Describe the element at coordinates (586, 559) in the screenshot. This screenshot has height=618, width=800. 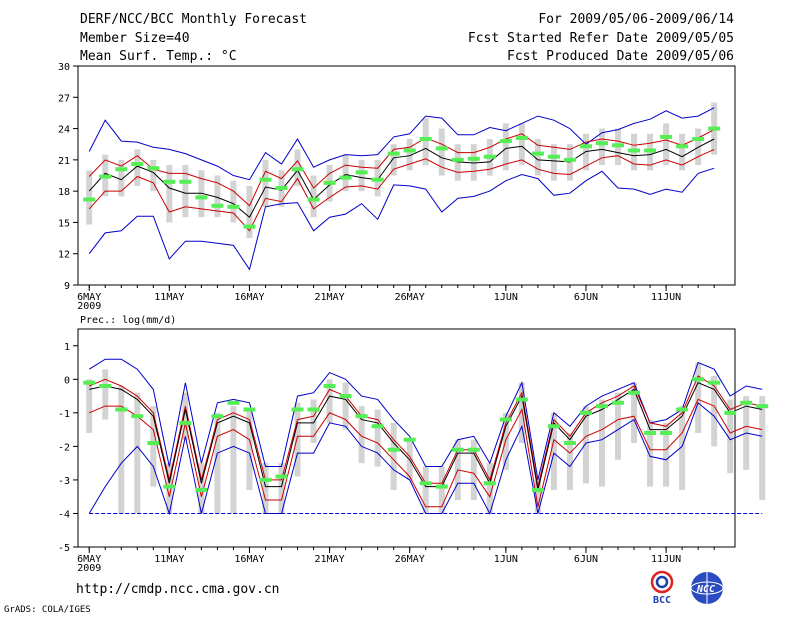
I see `precip-x-tick-label: 6JUN` at that location.